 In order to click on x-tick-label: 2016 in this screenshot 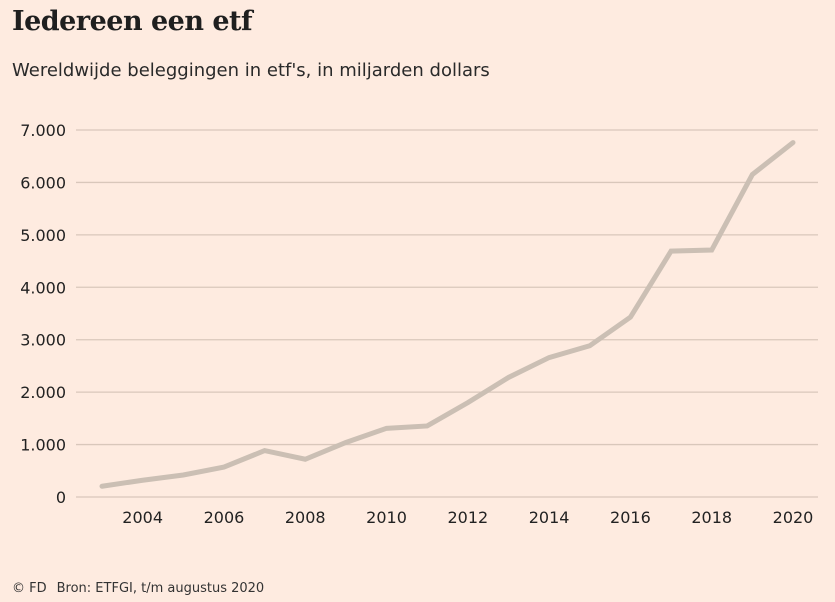, I will do `click(630, 517)`.